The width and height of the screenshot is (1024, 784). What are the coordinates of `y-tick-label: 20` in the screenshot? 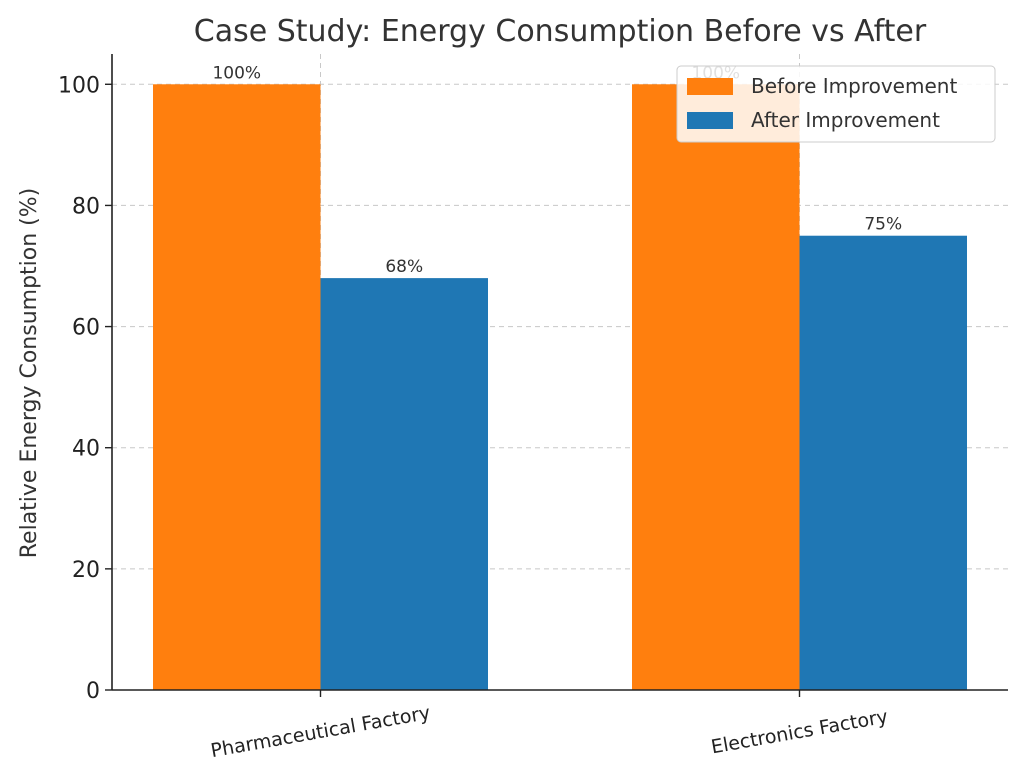 It's located at (86, 570).